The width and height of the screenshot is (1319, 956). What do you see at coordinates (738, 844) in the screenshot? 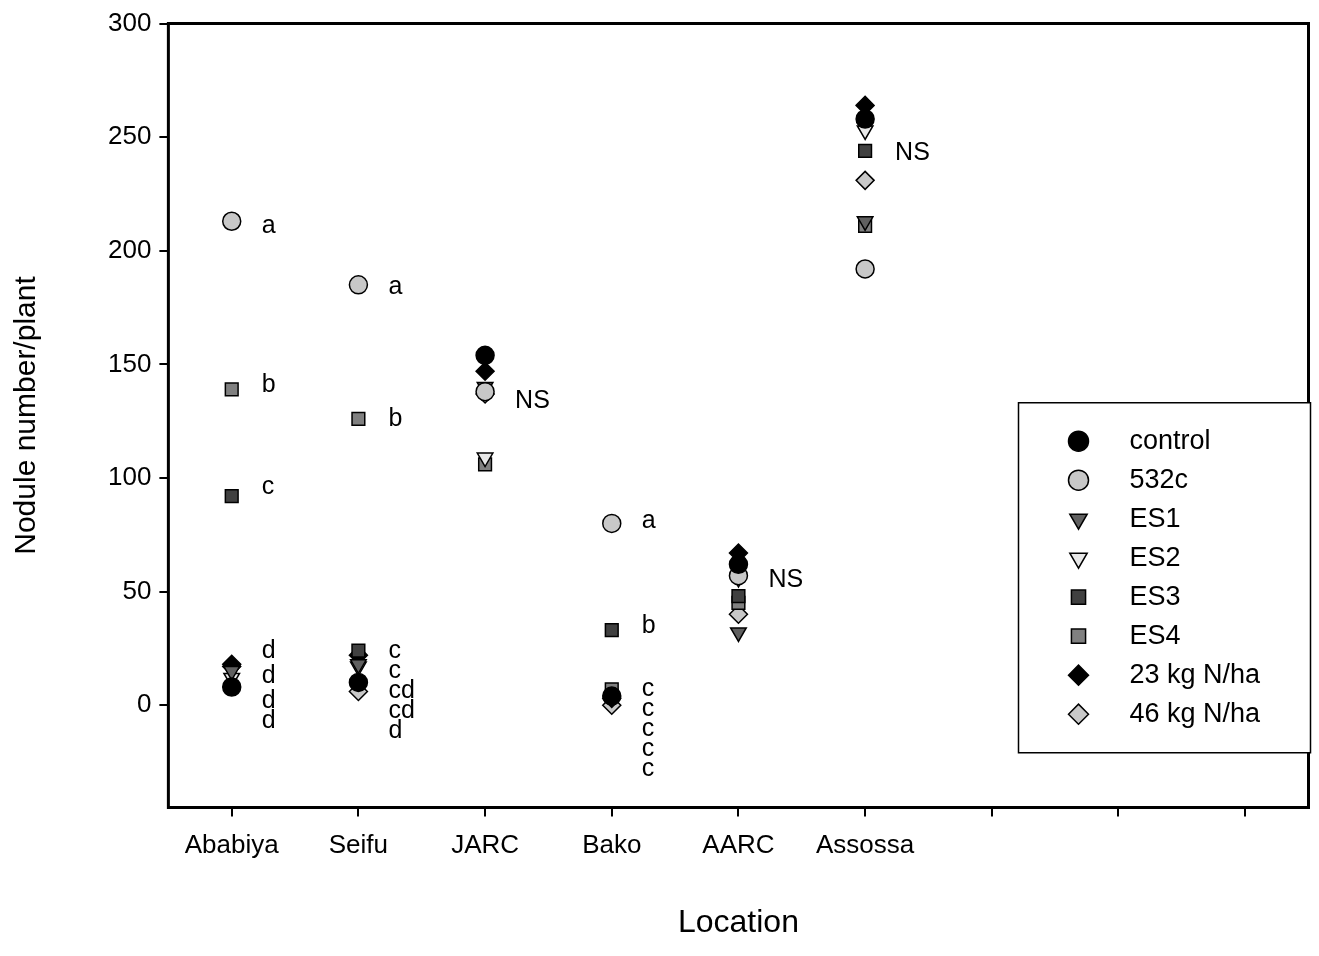
I see `x-tick-label: AARC` at bounding box center [738, 844].